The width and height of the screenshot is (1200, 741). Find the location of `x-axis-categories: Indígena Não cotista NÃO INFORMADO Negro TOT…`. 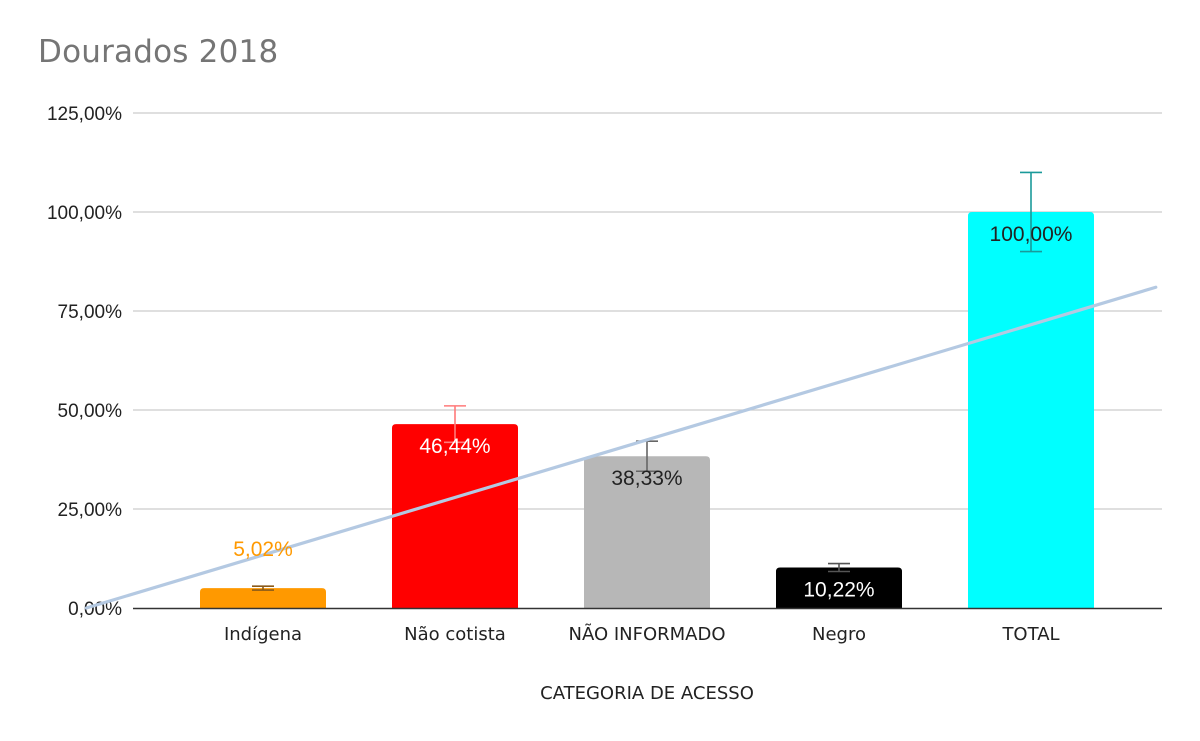

x-axis-categories: Indígena Não cotista NÃO INFORMADO Negro TOT… is located at coordinates (642, 634).